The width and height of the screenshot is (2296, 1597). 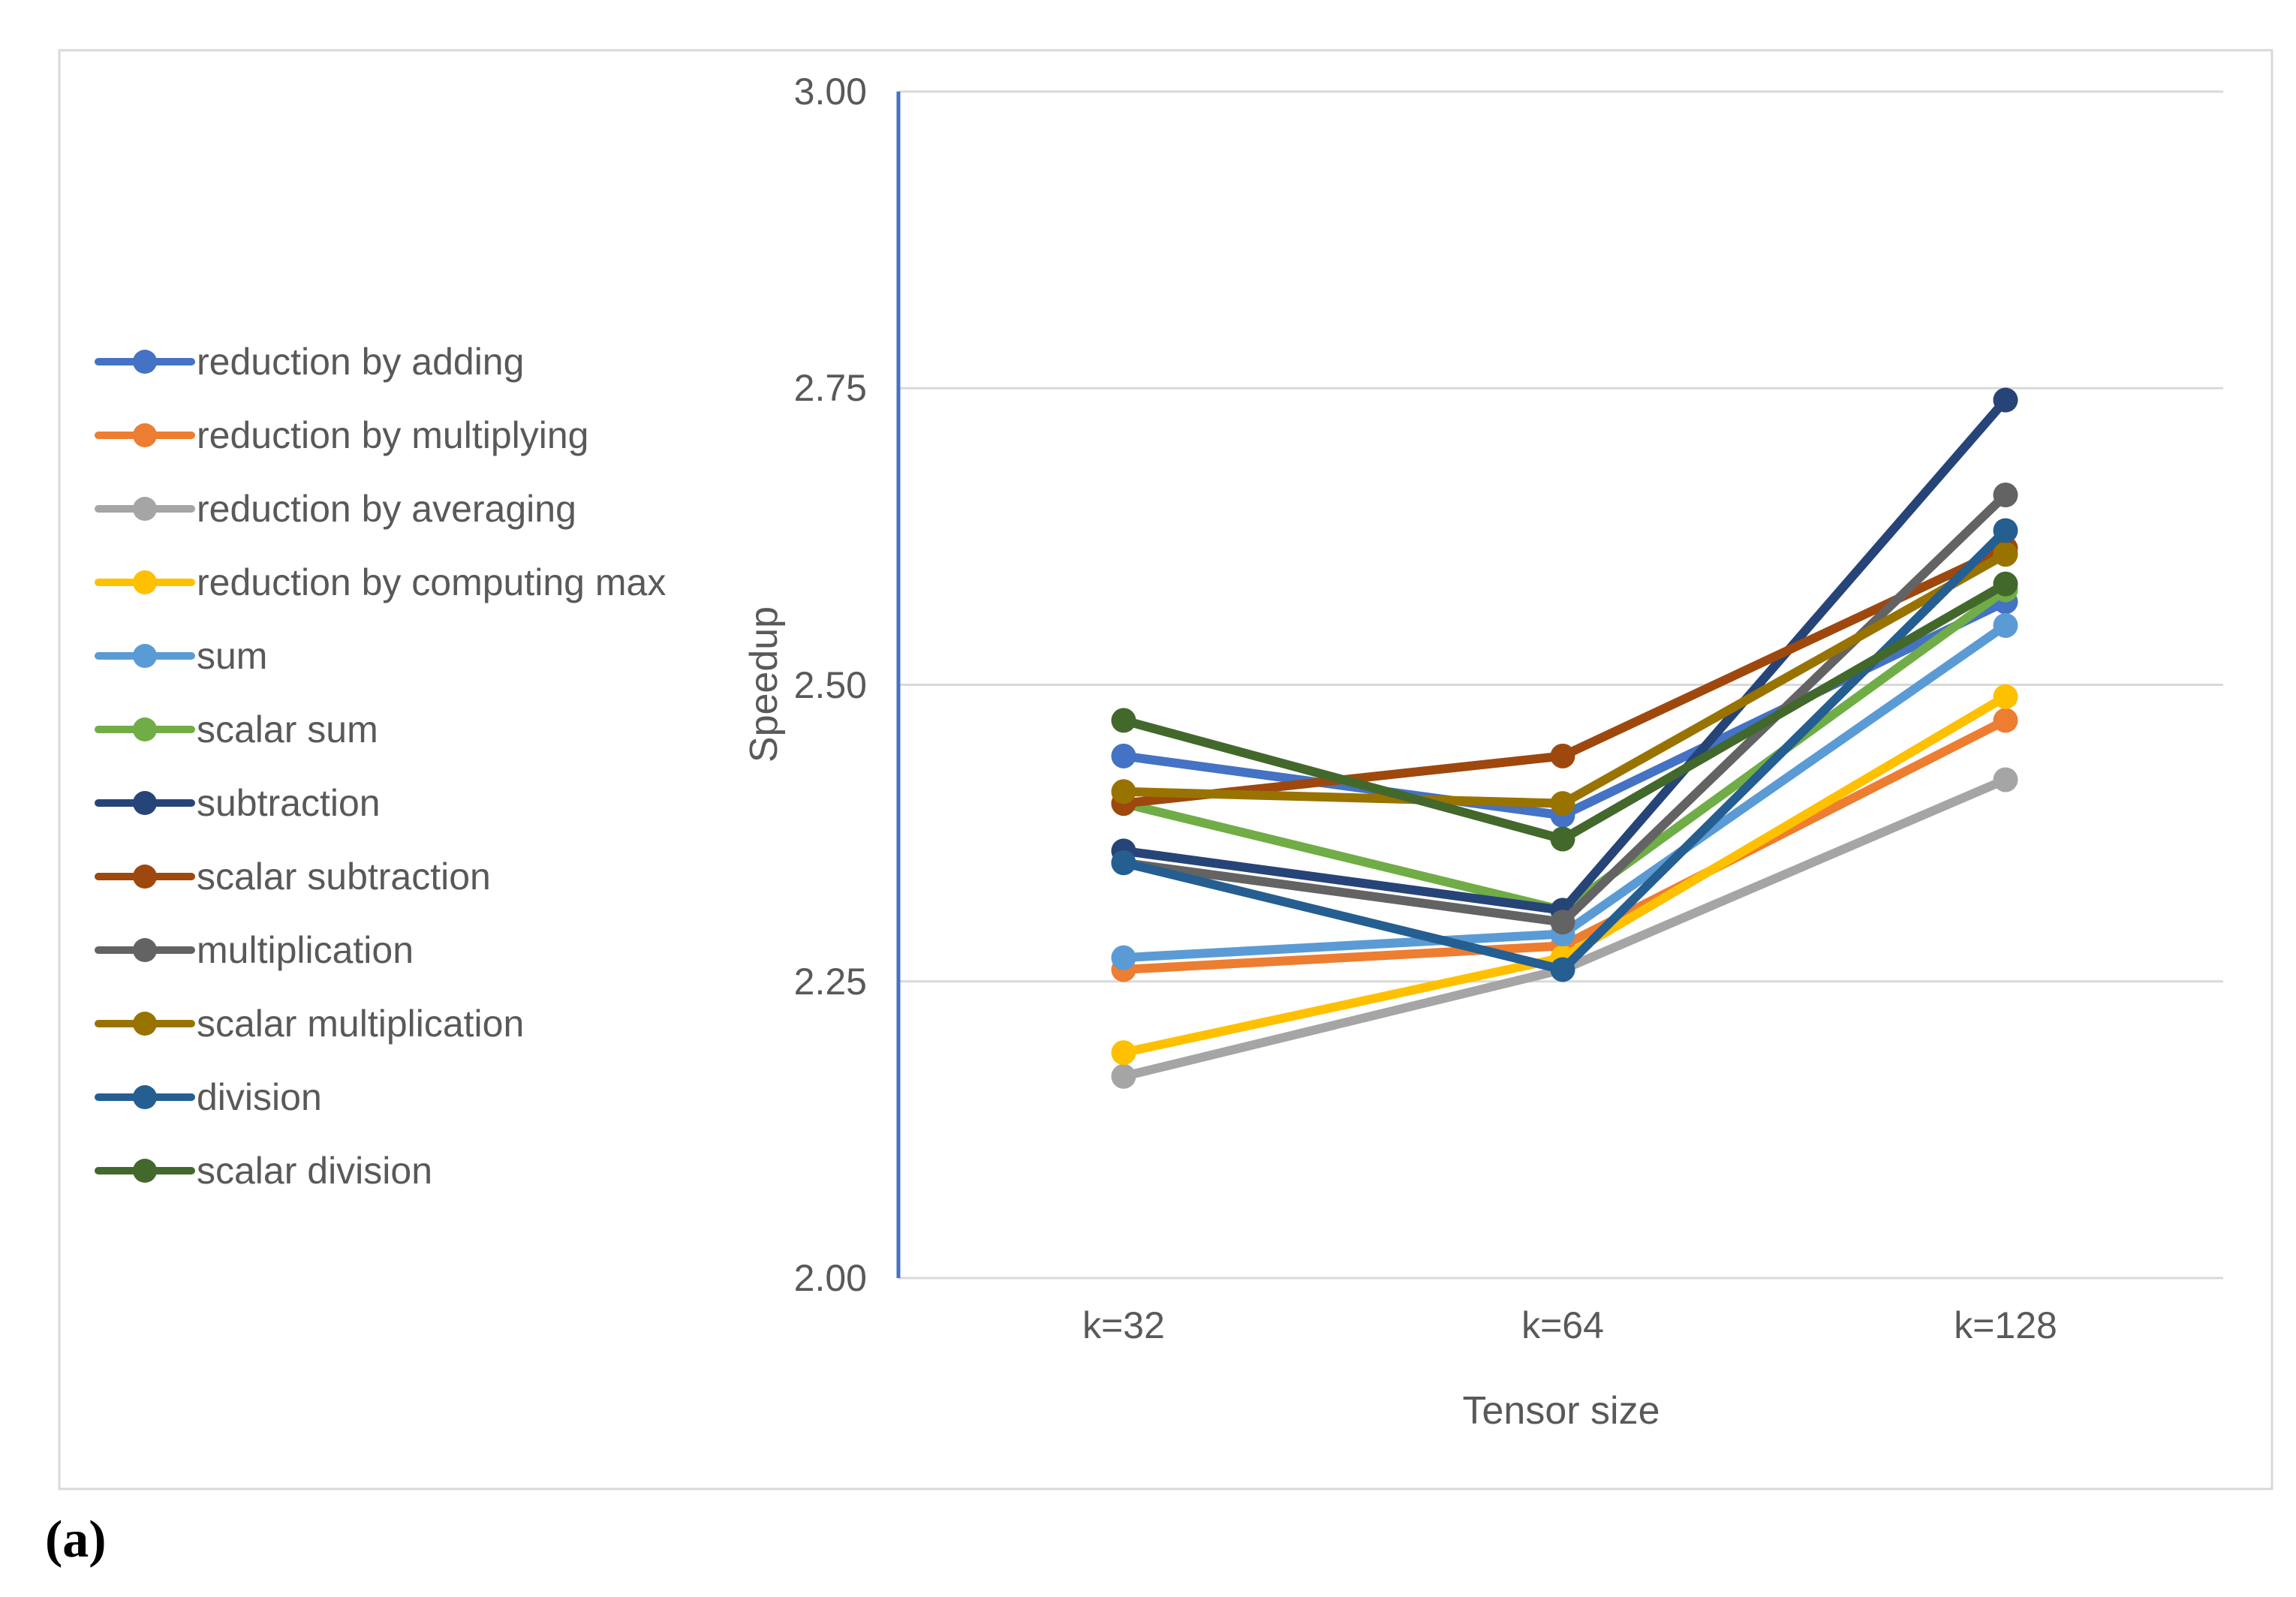 What do you see at coordinates (2005, 1325) in the screenshot?
I see `x-tick-label: k=128` at bounding box center [2005, 1325].